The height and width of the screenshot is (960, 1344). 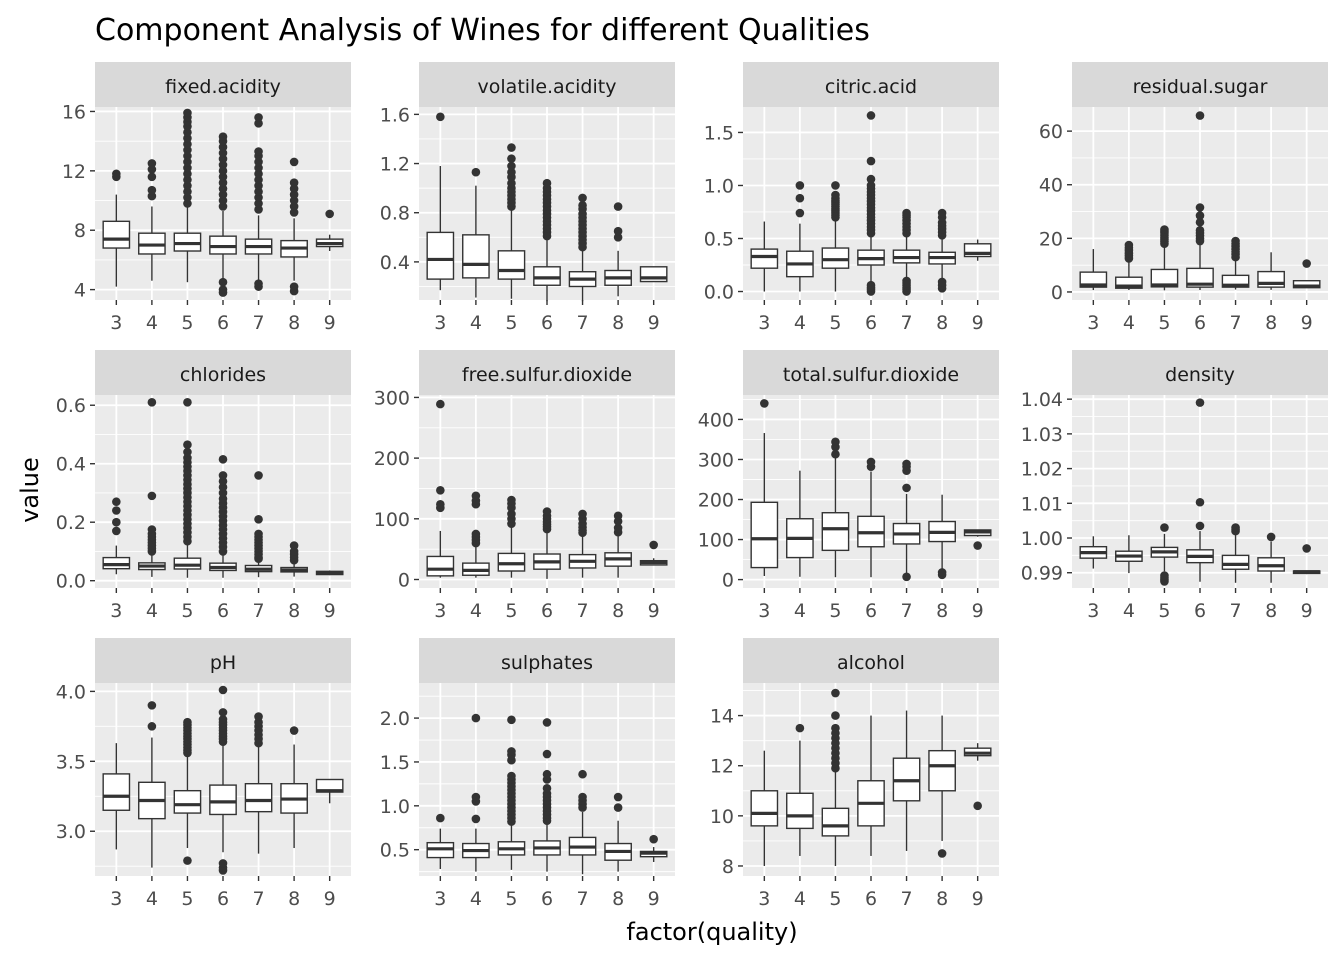 What do you see at coordinates (800, 523) in the screenshot?
I see `box-total-sulfur-dioxide-q4` at bounding box center [800, 523].